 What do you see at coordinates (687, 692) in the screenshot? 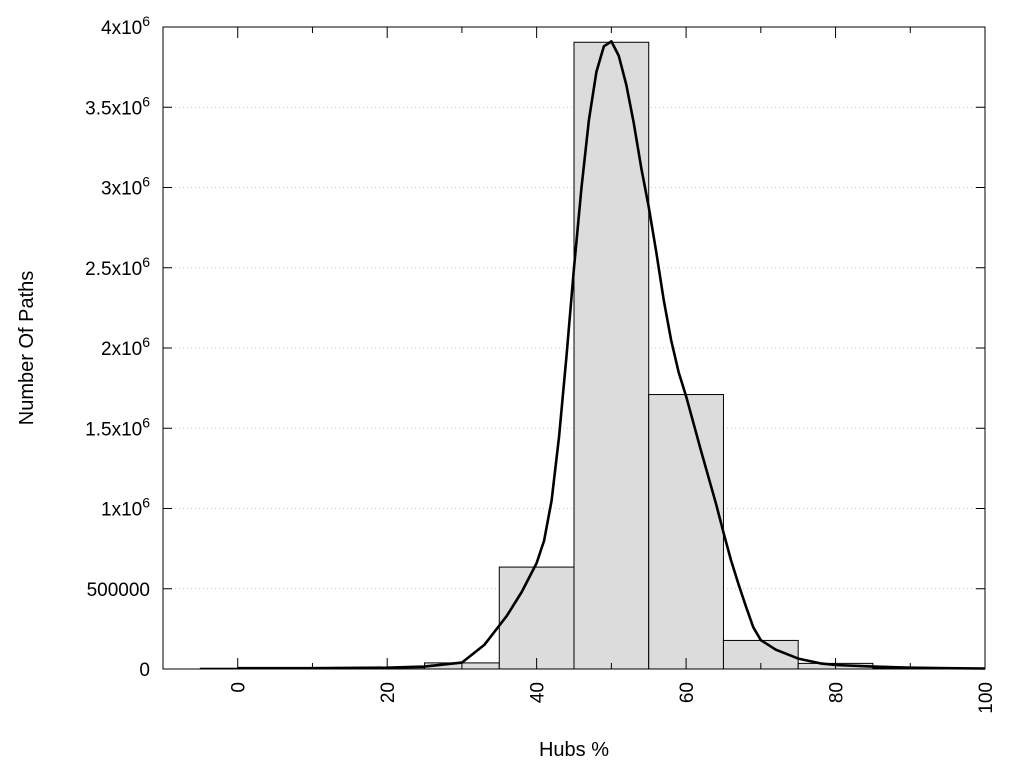
I see `x-tick-label: 60` at bounding box center [687, 692].